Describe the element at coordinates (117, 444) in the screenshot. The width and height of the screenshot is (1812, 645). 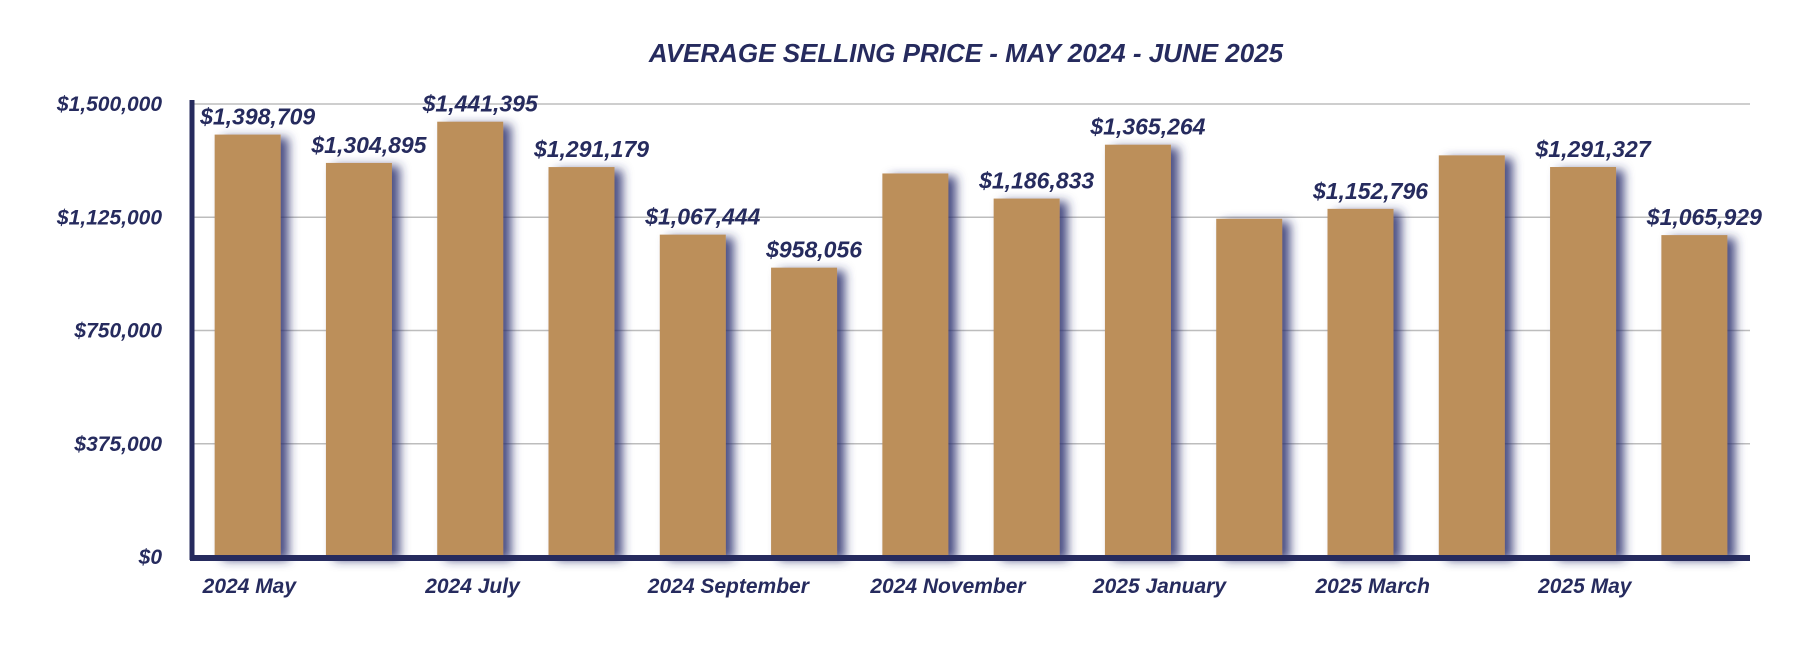
I see `y-tick-label: $375,000` at that location.